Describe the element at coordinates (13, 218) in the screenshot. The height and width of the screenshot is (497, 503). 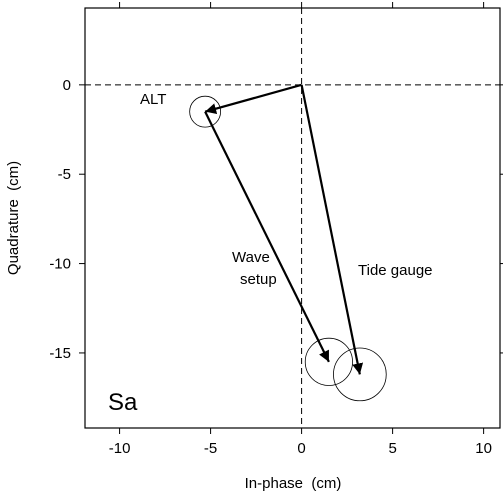
I see `y-axis-title: Quadrature (cm)` at that location.